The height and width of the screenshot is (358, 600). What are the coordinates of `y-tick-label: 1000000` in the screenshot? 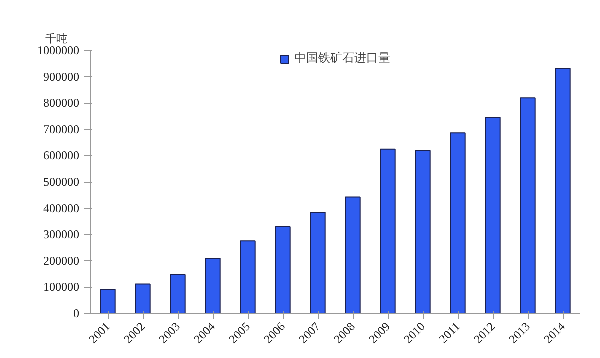 It's located at (59, 51).